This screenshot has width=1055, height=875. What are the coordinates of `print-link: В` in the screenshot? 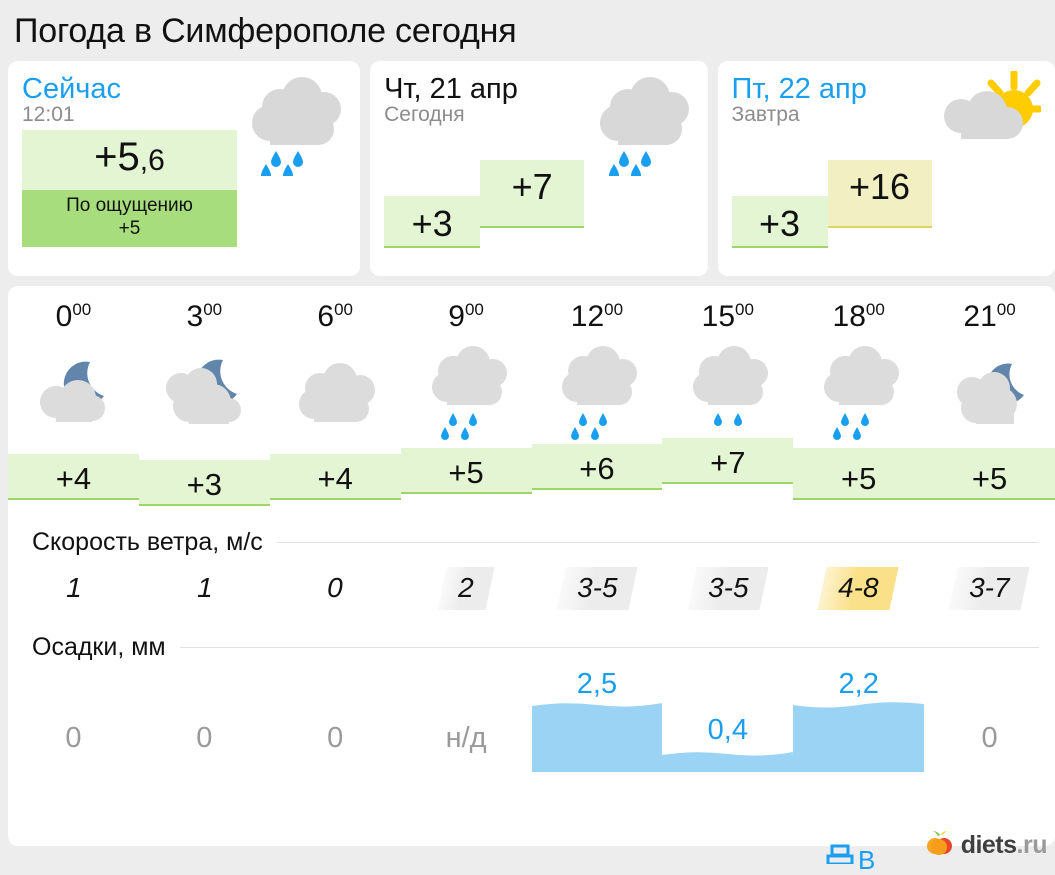 It's located at (850, 858).